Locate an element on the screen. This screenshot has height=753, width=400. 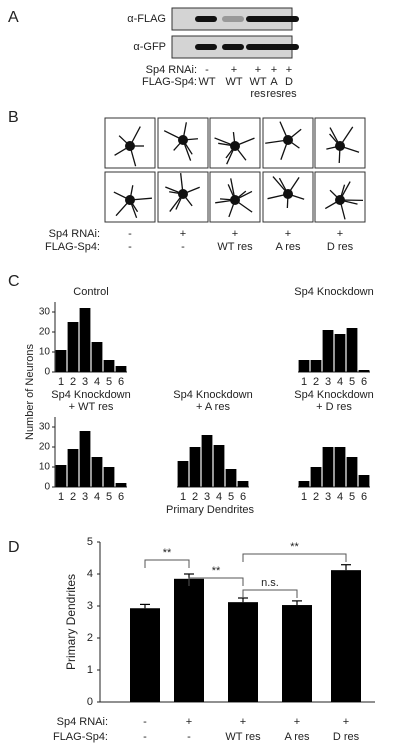
y-tick-label: 1 is located at coordinates (90, 670).